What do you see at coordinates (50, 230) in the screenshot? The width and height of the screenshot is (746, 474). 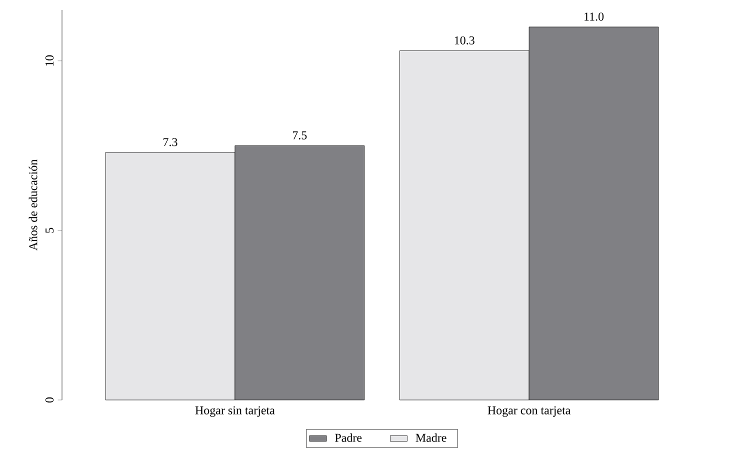 I see `y-tick-label: 5` at bounding box center [50, 230].